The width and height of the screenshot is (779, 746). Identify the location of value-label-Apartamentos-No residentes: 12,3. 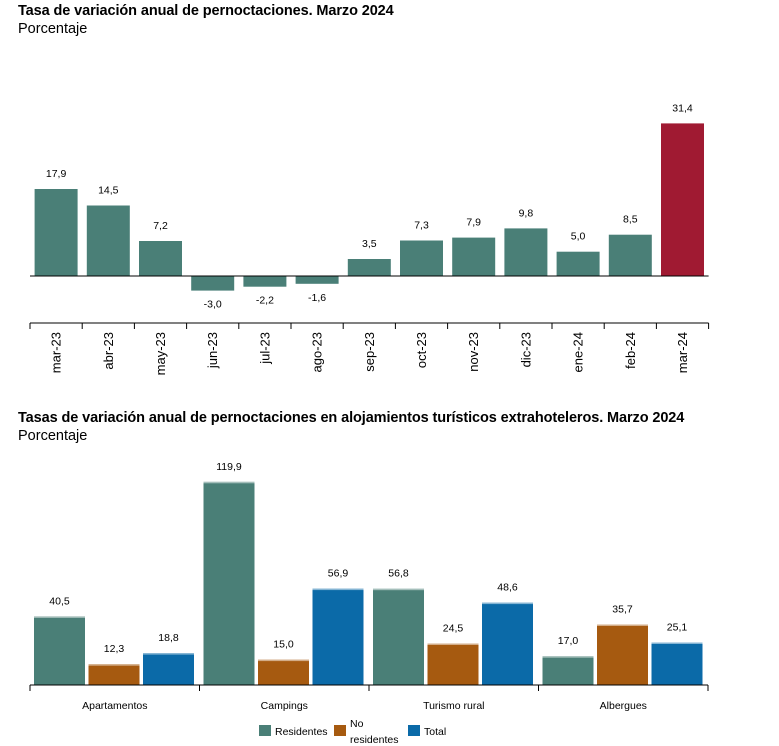
(114, 649).